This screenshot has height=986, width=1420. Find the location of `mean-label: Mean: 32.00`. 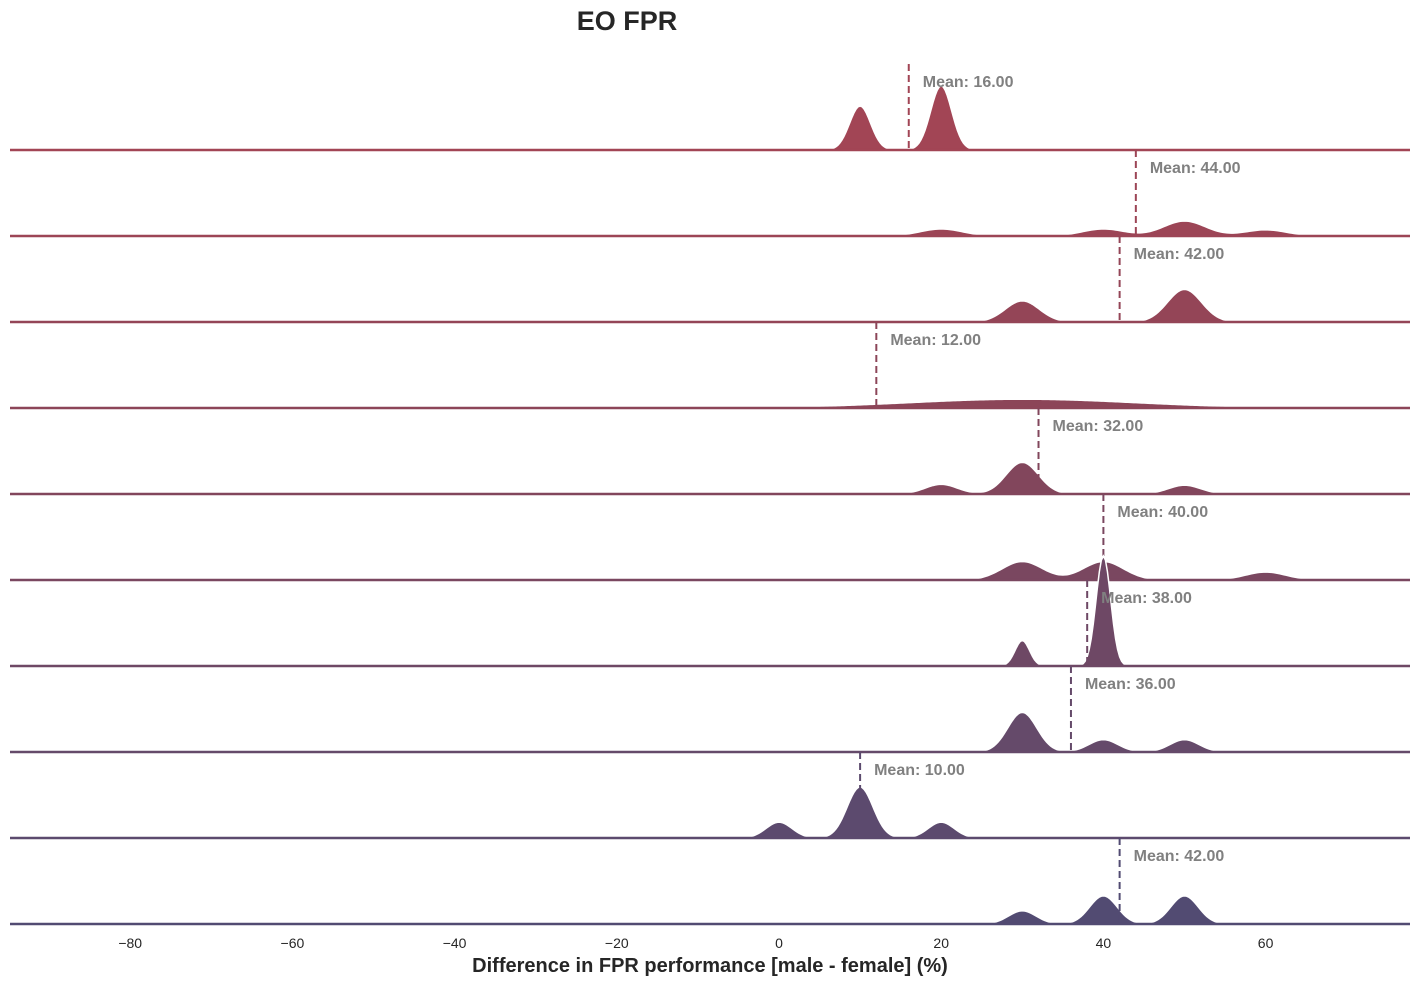

mean-label: Mean: 32.00 is located at coordinates (1098, 426).